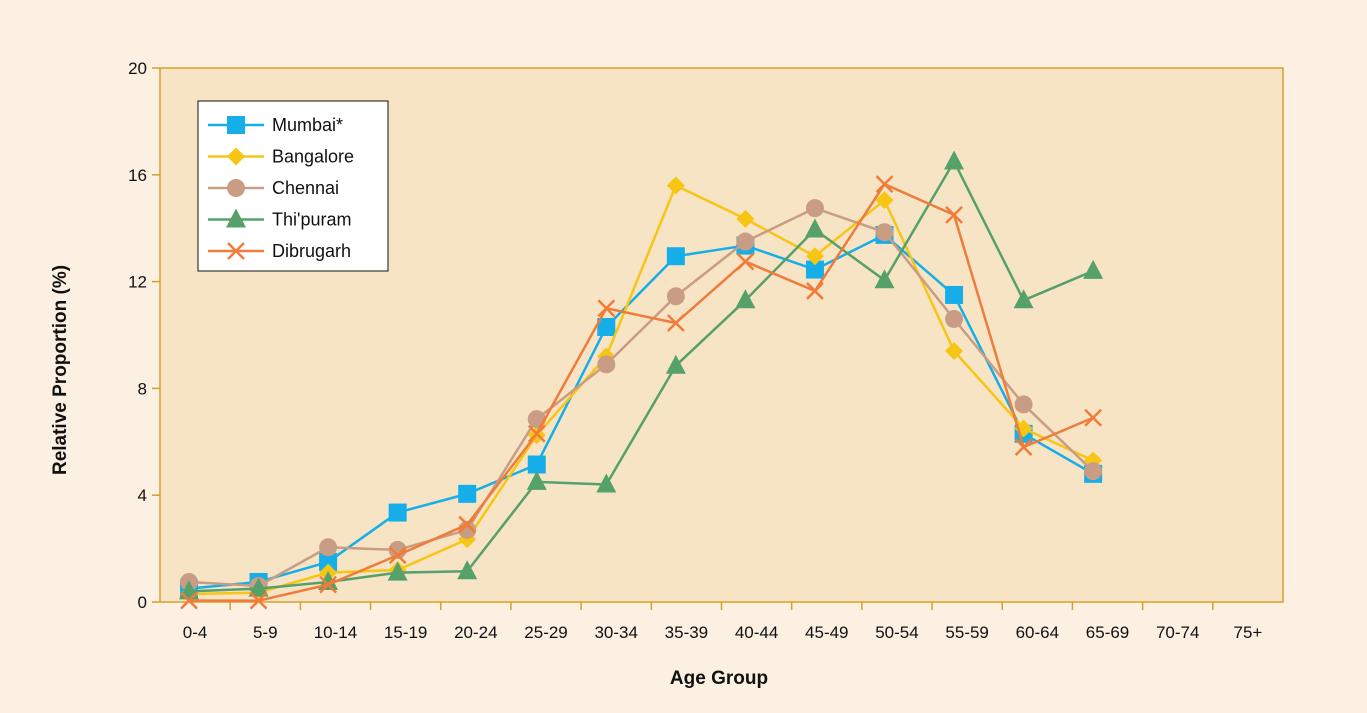  I want to click on x-tick-label: 25-29, so click(545, 632).